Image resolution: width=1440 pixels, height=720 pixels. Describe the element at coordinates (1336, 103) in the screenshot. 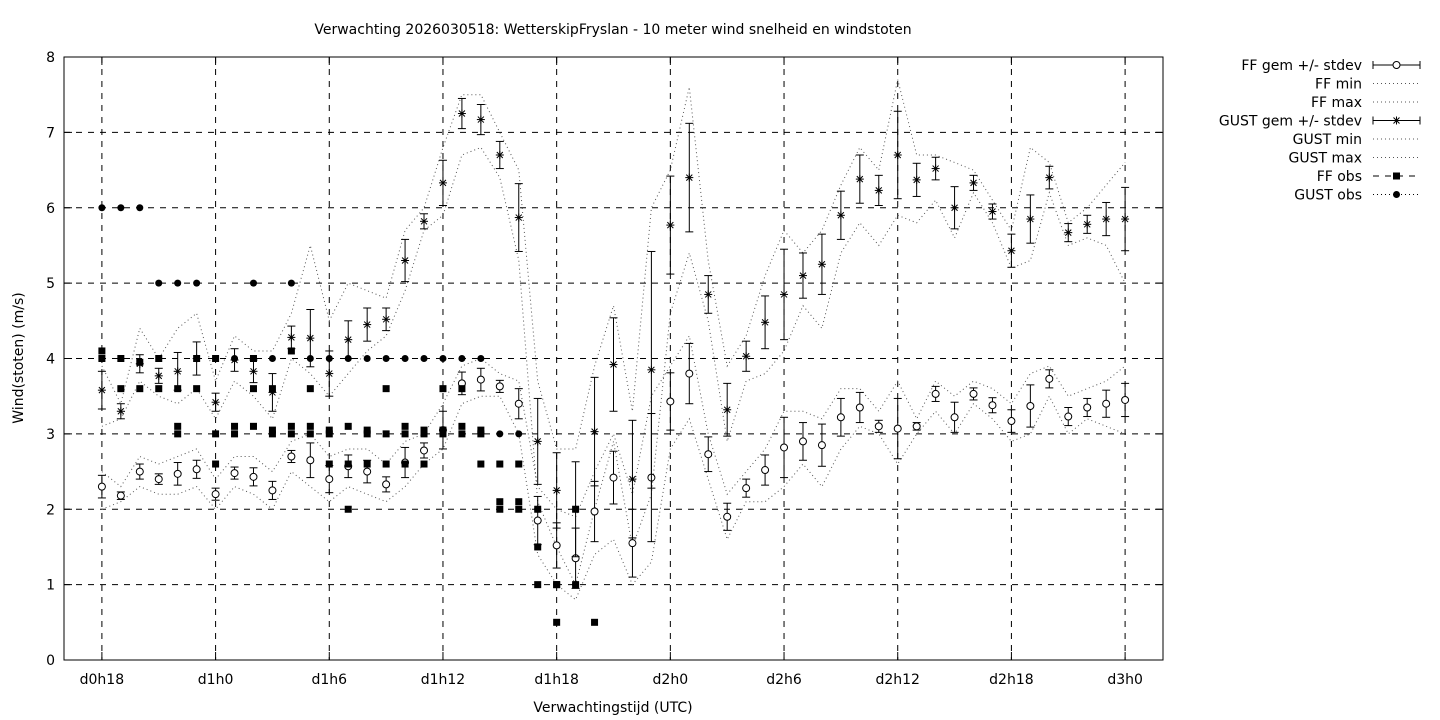

I see `legend-label: FF max` at that location.